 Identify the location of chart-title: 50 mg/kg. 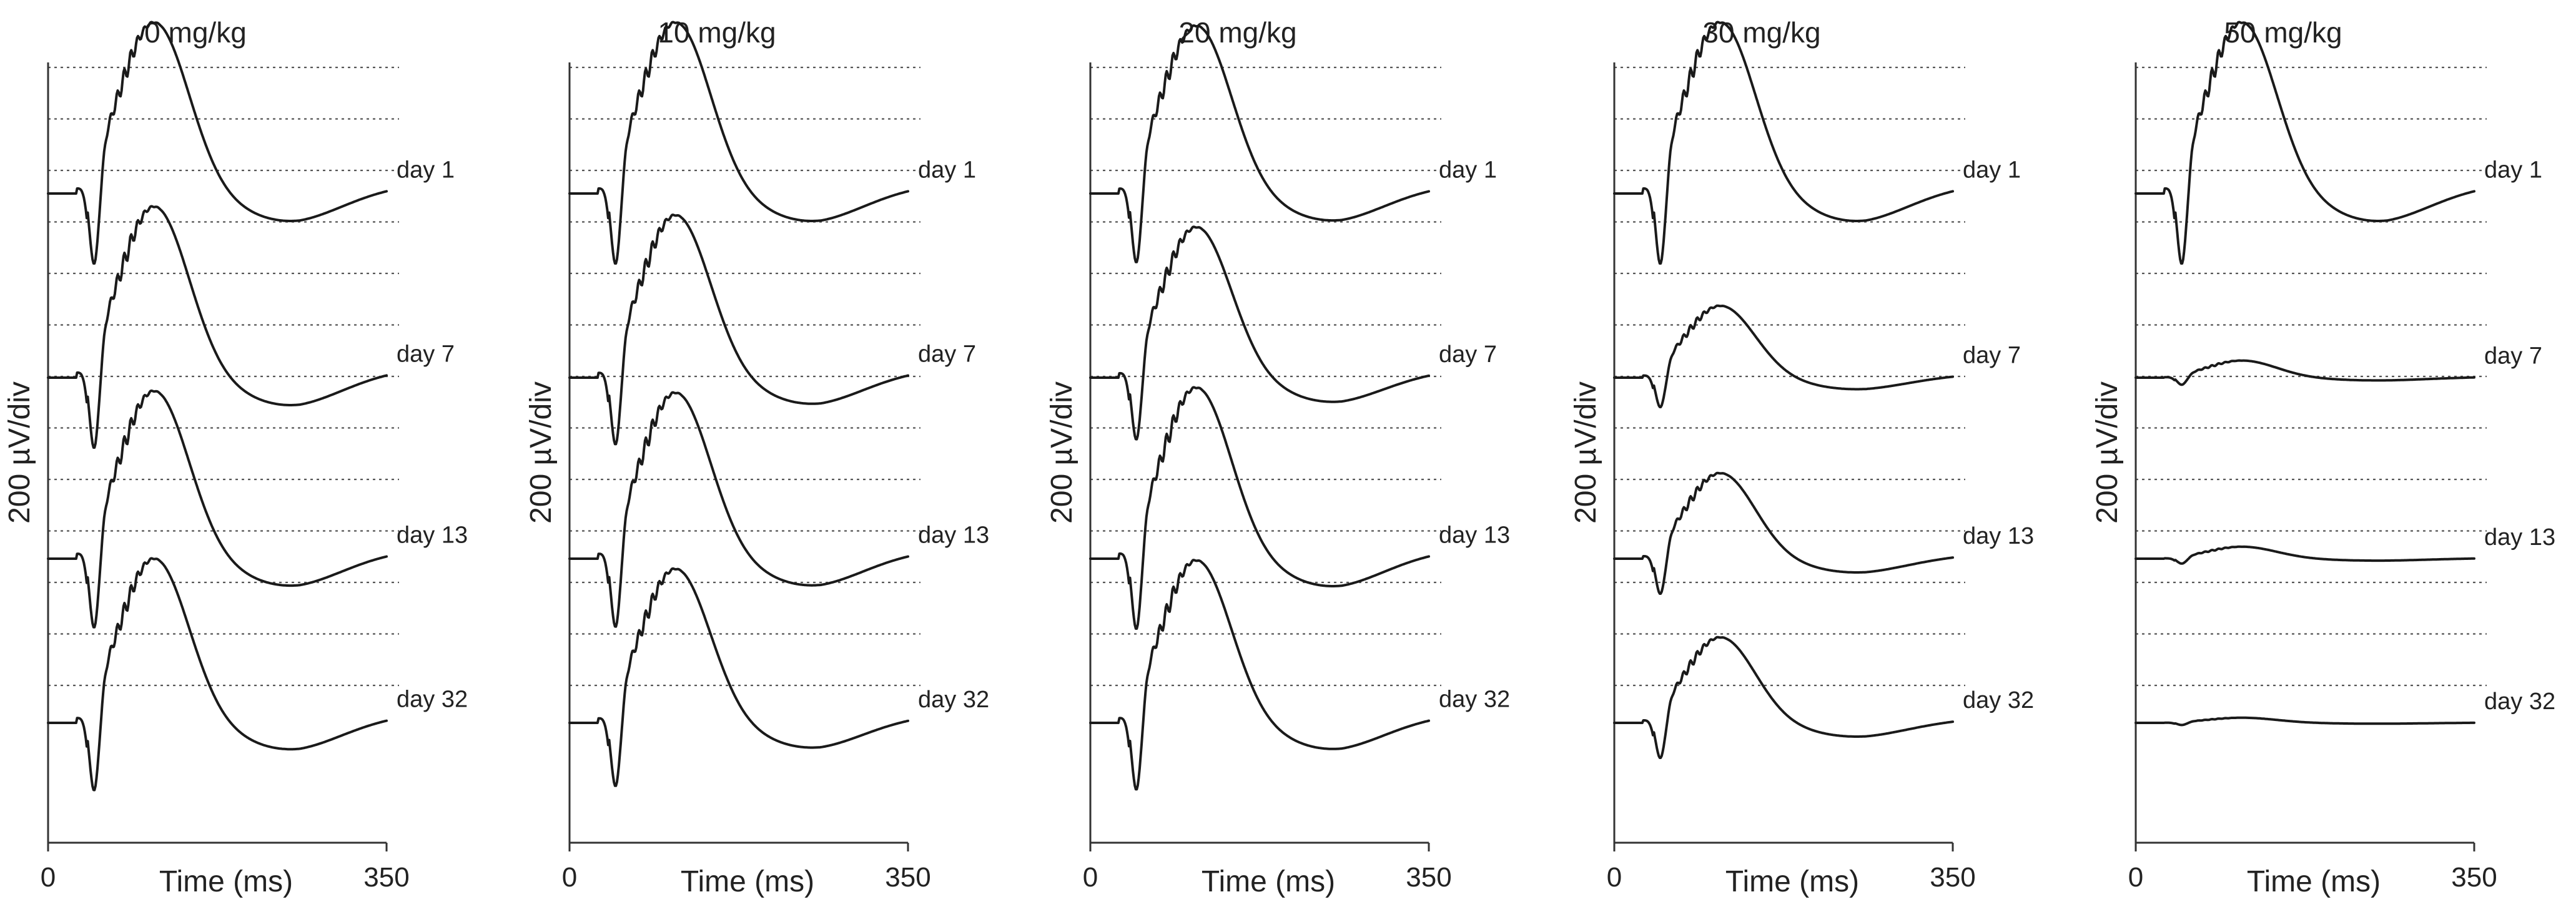
(2283, 32).